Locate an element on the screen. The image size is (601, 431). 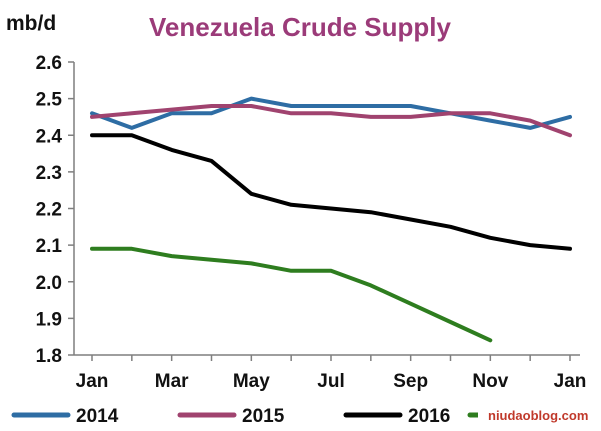
series-line-2015 is located at coordinates (331, 121).